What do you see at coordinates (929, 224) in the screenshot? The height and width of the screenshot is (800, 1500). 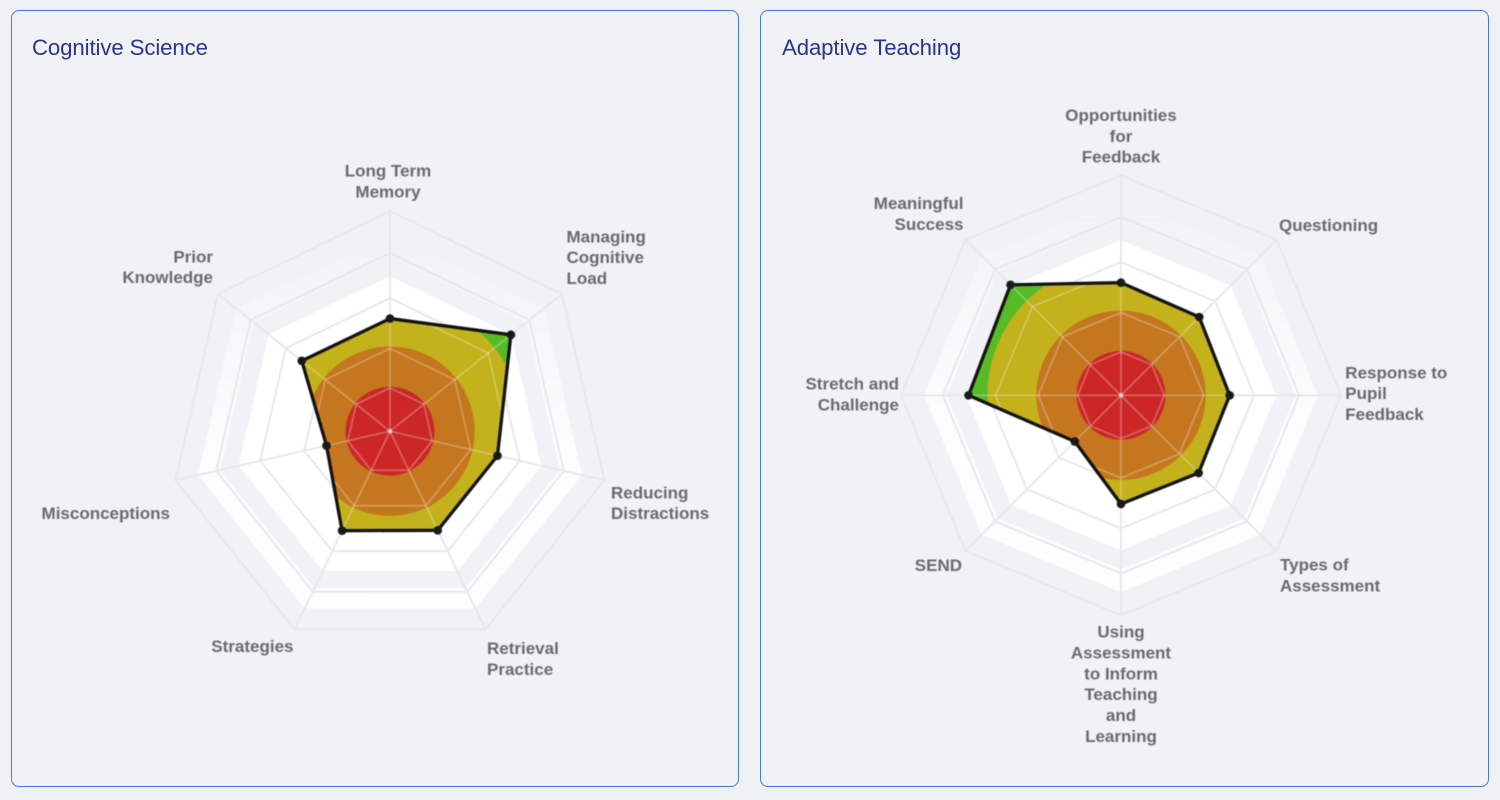 I see `svg-text: Success` at bounding box center [929, 224].